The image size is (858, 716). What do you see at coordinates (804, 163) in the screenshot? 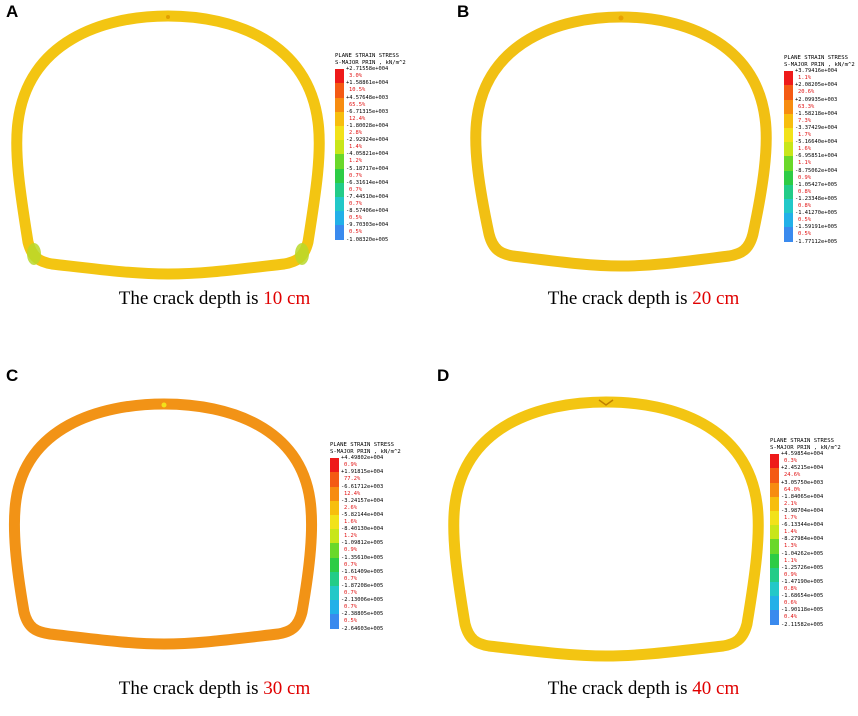
I see `legend-percent: 1.1%` at bounding box center [804, 163].